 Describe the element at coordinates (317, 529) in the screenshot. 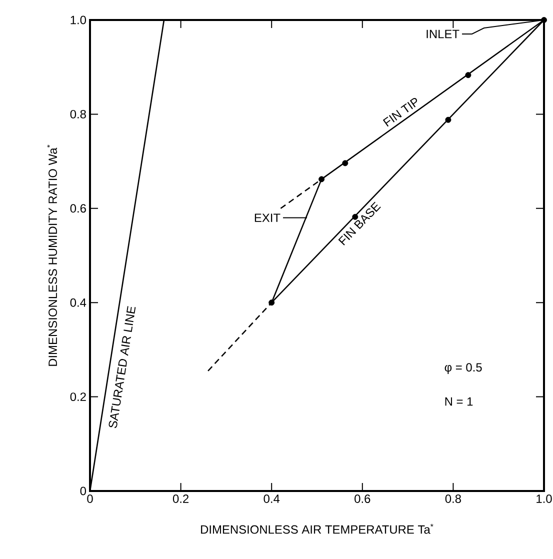

I see `x-axis-title: DIMENSIONLESS AIR TEMPERATURE Ta$^{*}$` at that location.